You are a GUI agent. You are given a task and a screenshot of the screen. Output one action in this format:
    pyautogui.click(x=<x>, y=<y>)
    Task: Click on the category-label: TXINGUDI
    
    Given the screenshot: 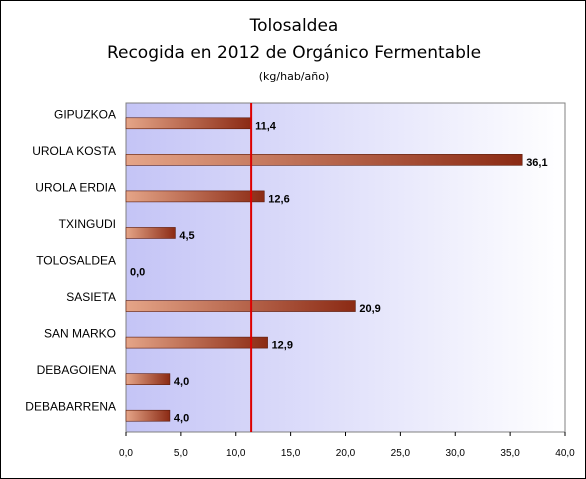 What is the action you would take?
    pyautogui.click(x=87, y=224)
    